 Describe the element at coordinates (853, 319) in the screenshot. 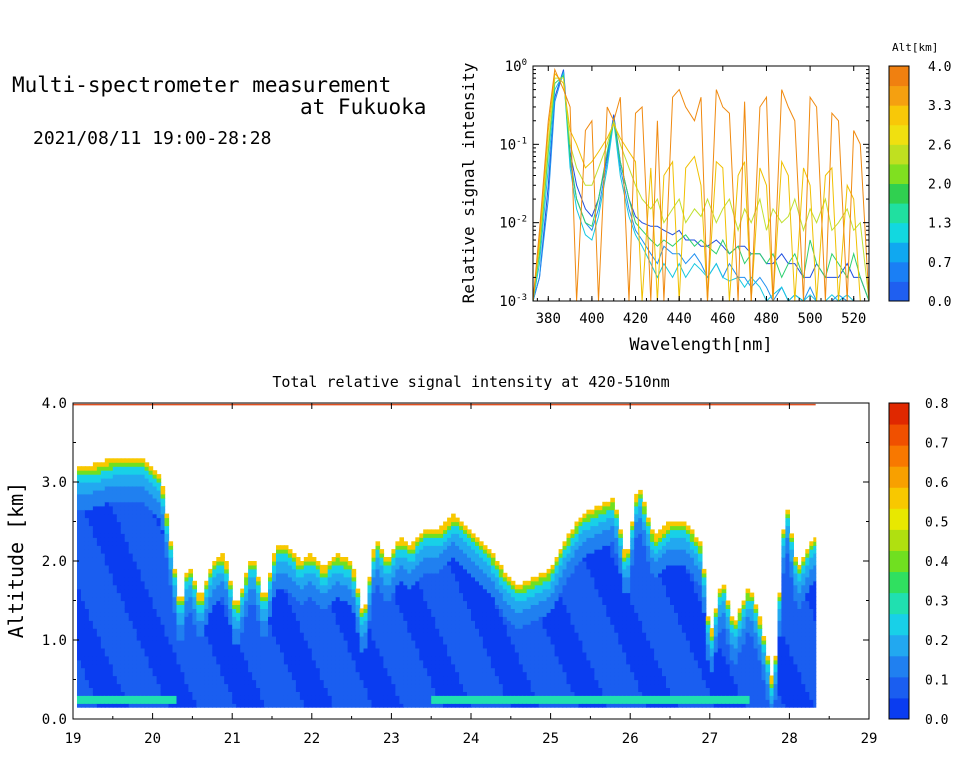

I see `spectrum-x-tick-label: 520` at that location.